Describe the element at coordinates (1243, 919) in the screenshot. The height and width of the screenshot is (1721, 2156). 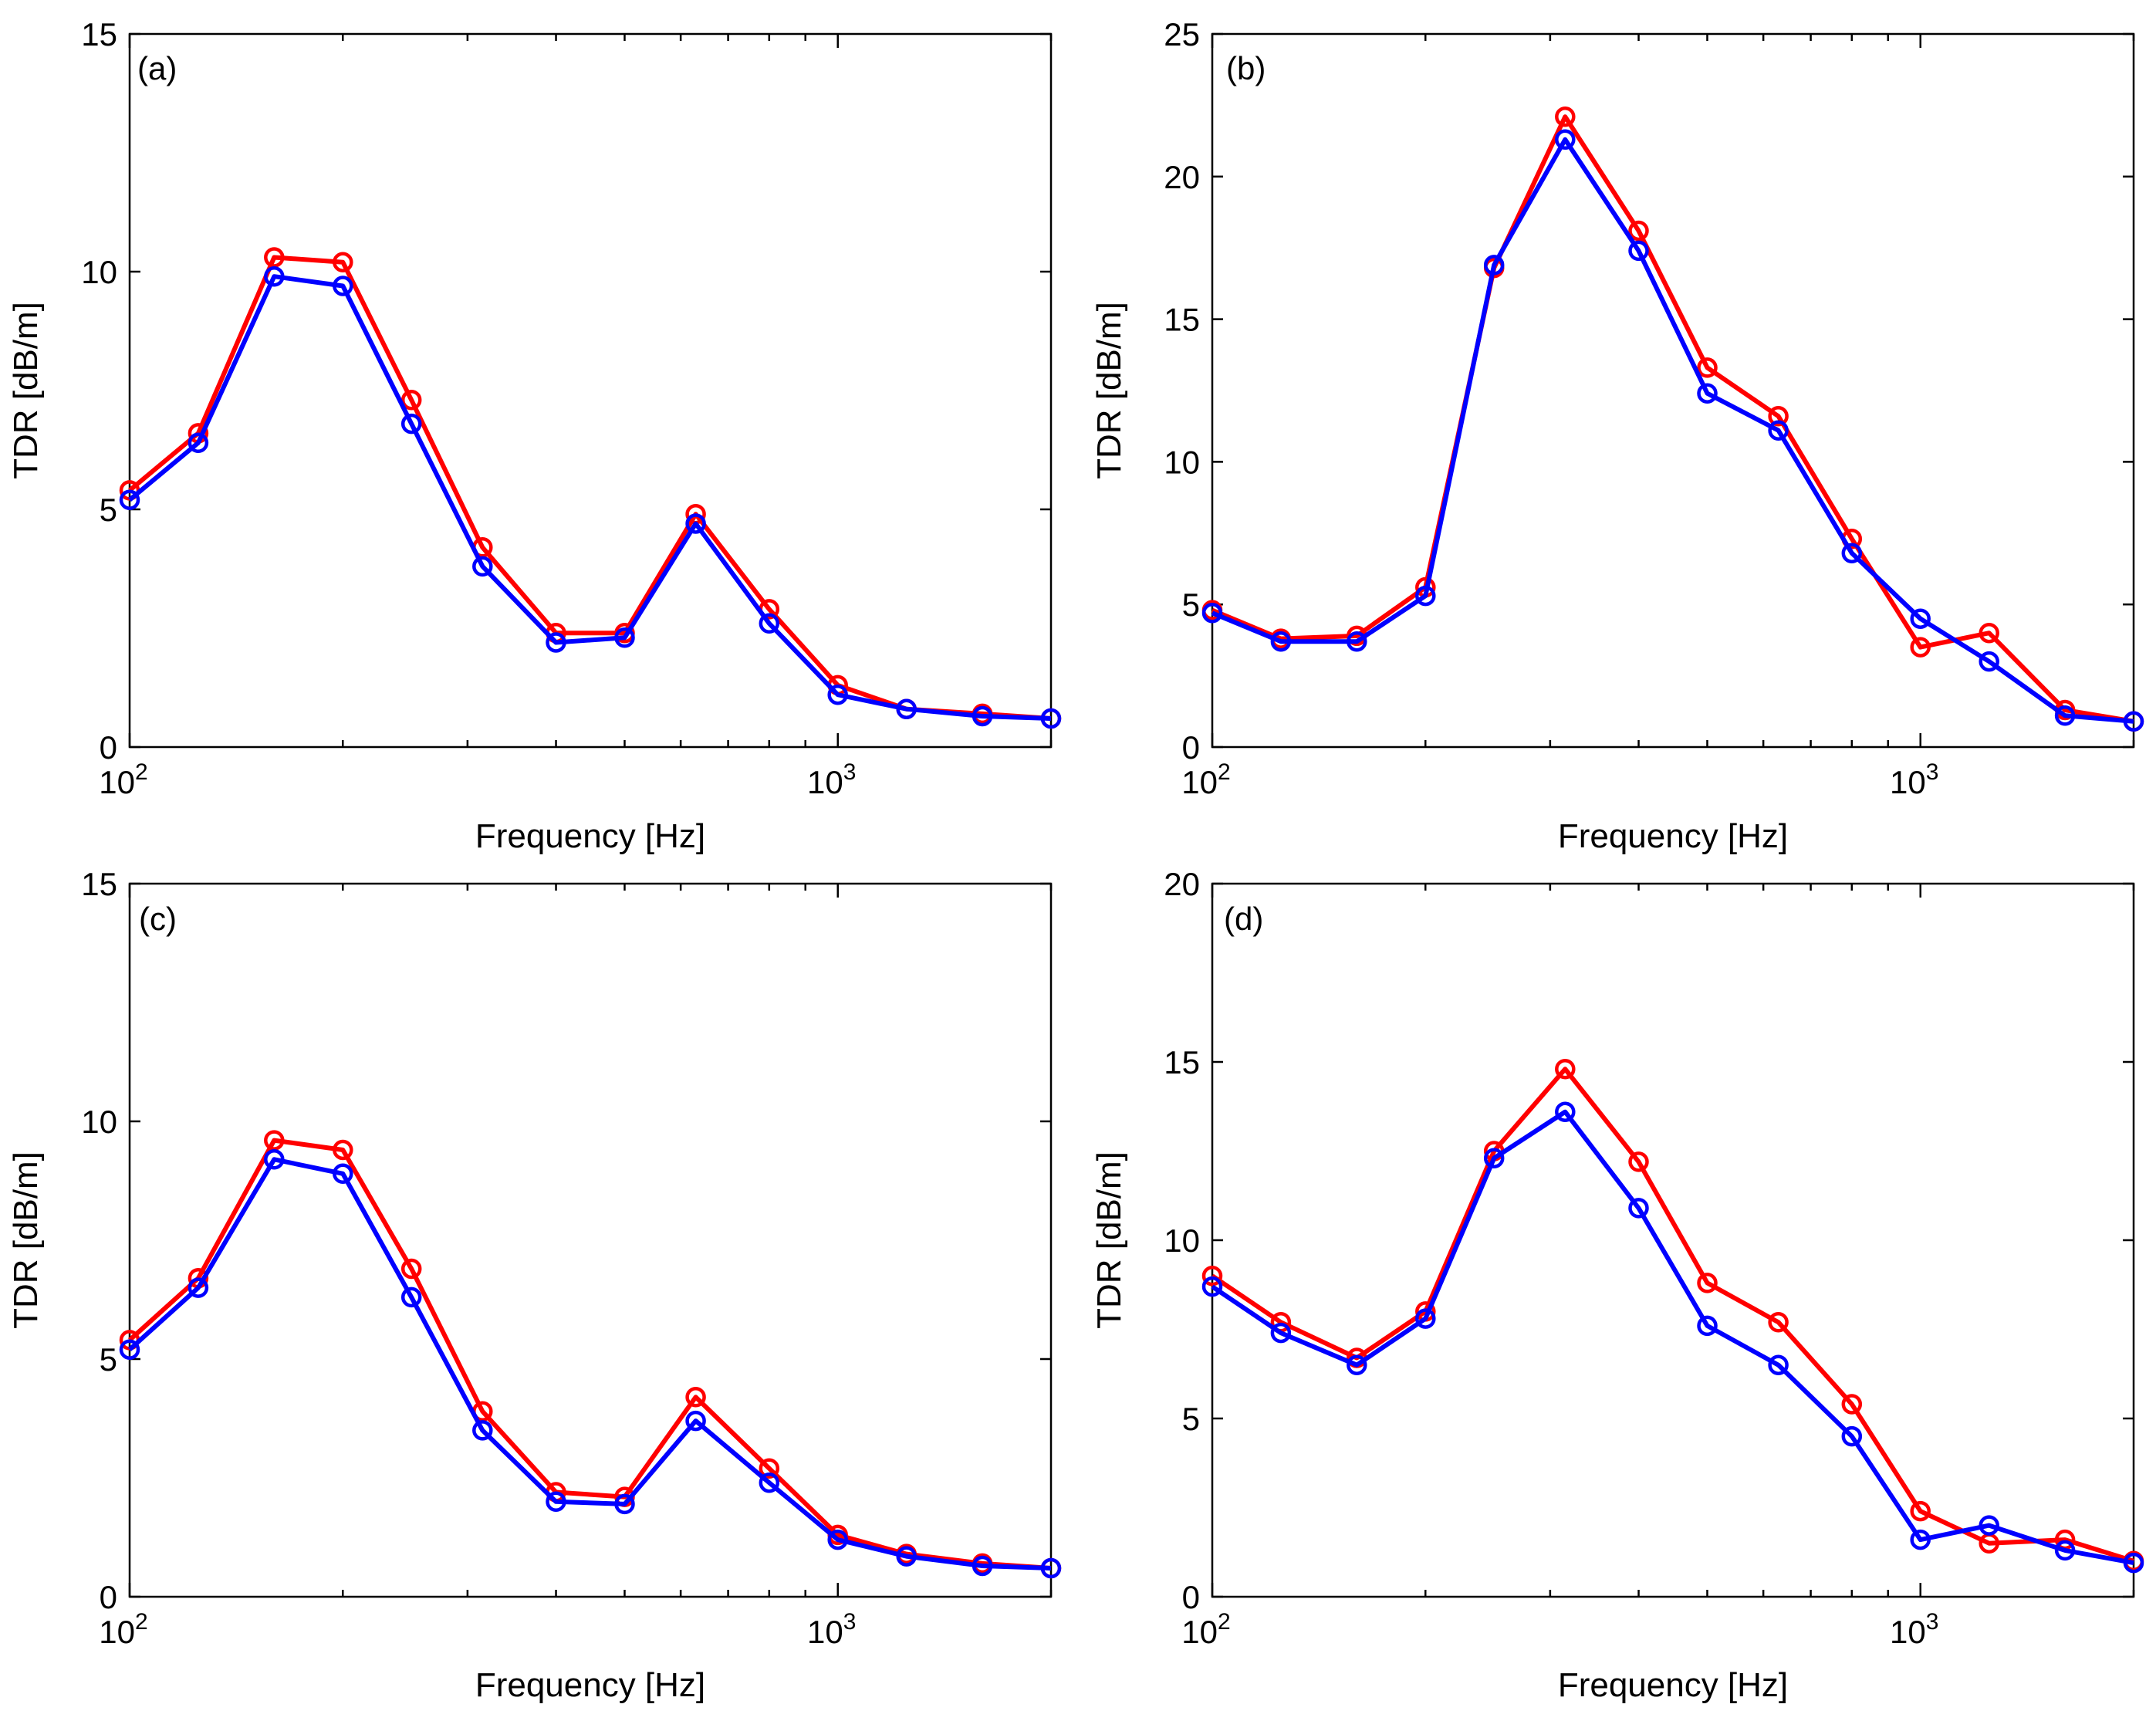
I see `panel-label: (d)` at that location.